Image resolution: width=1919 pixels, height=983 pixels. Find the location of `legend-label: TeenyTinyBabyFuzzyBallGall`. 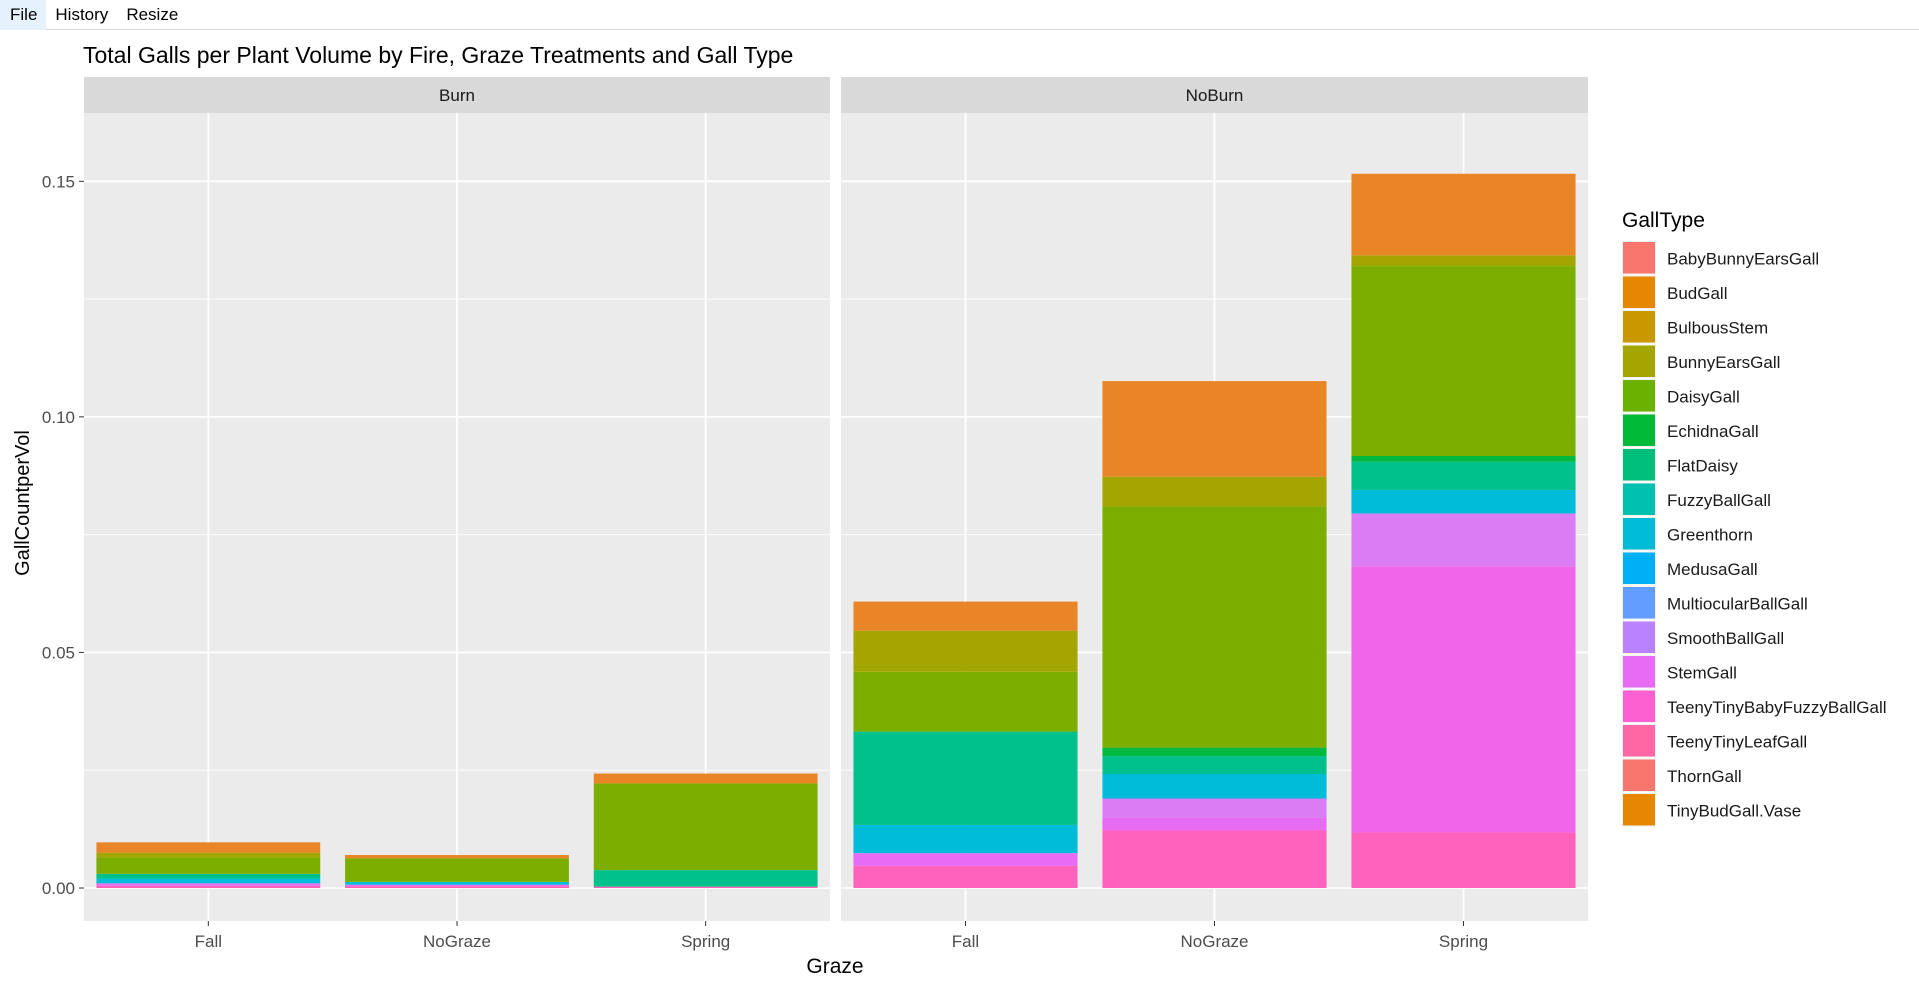

legend-label: TeenyTinyBabyFuzzyBallGall is located at coordinates (1777, 707).